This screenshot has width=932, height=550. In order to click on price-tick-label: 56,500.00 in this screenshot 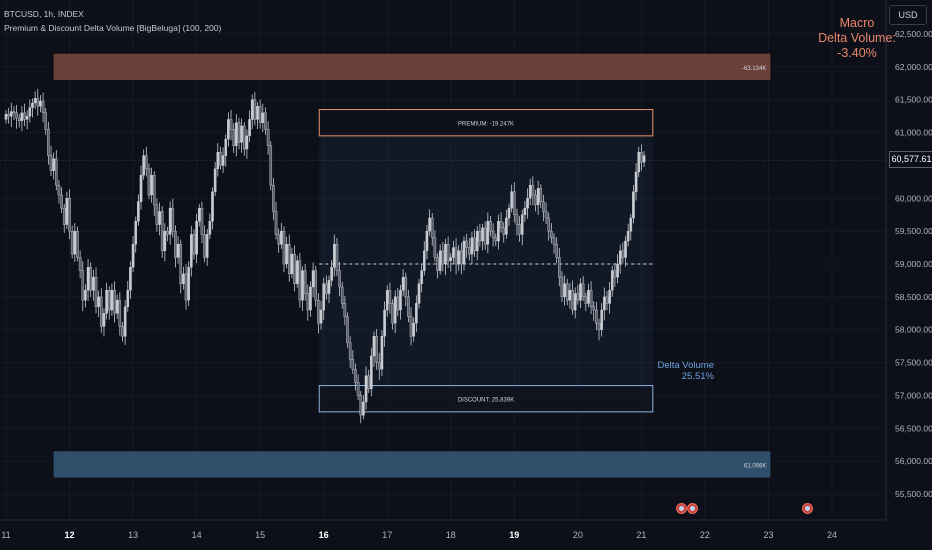, I will do `click(913, 428)`.